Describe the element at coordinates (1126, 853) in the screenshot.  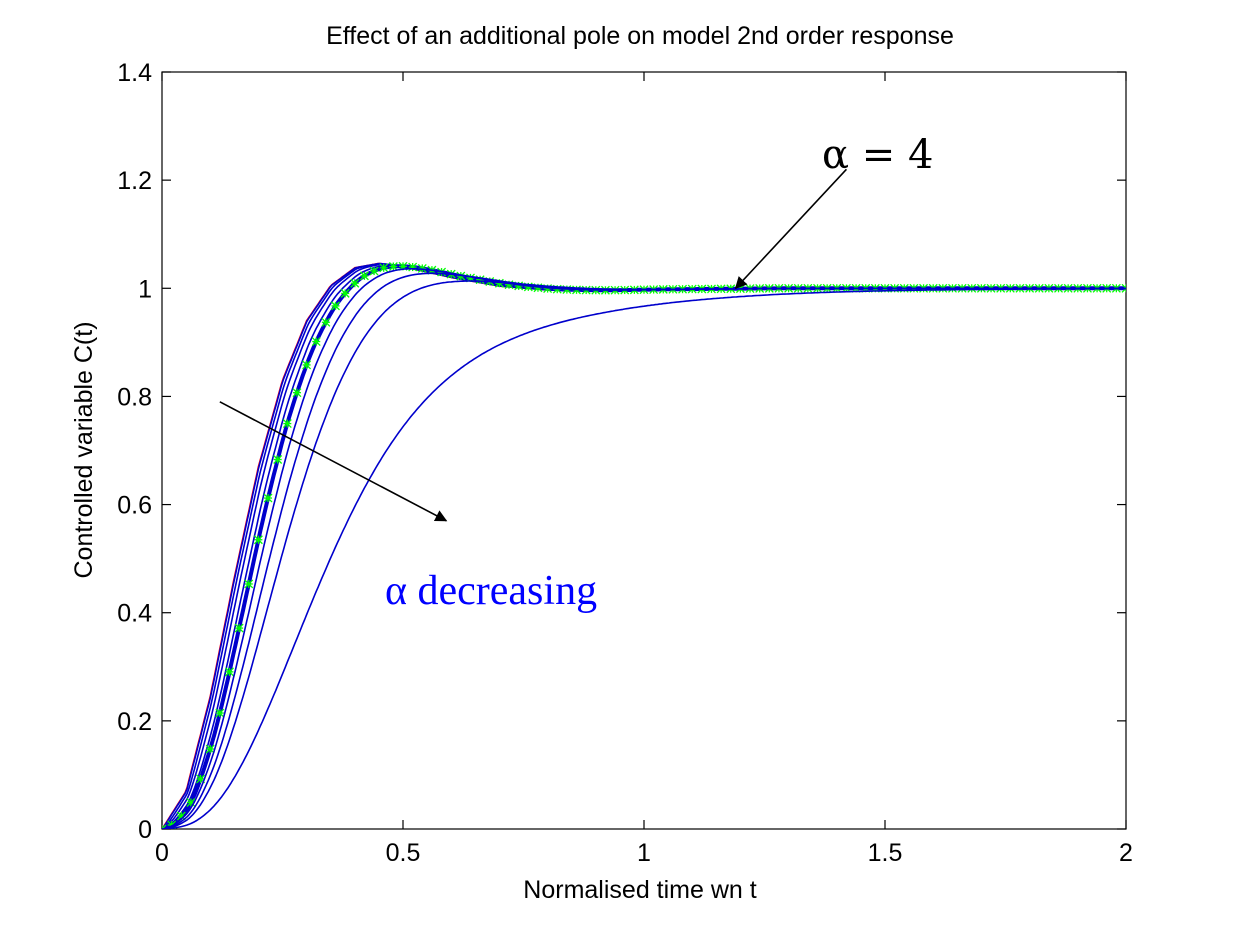
I see `x-tick-label: 2` at that location.